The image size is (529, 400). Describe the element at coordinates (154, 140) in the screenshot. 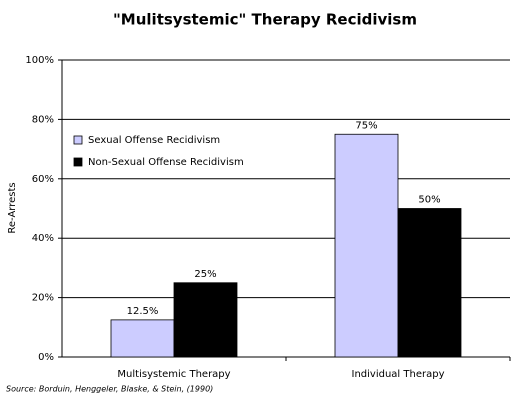

I see `legend-label: Sexual Offense Recidivism` at that location.